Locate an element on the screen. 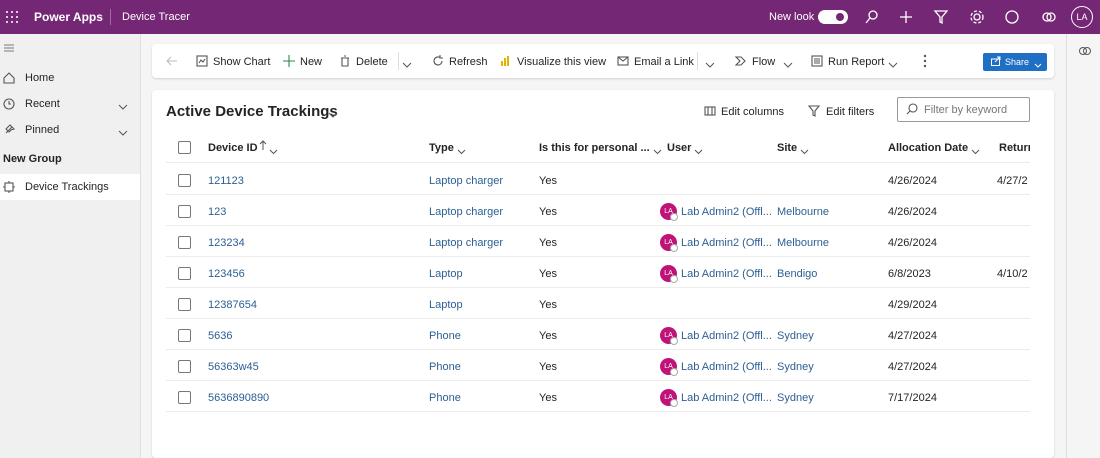 The image size is (1100, 458). copilot-icon is located at coordinates (1049, 17).